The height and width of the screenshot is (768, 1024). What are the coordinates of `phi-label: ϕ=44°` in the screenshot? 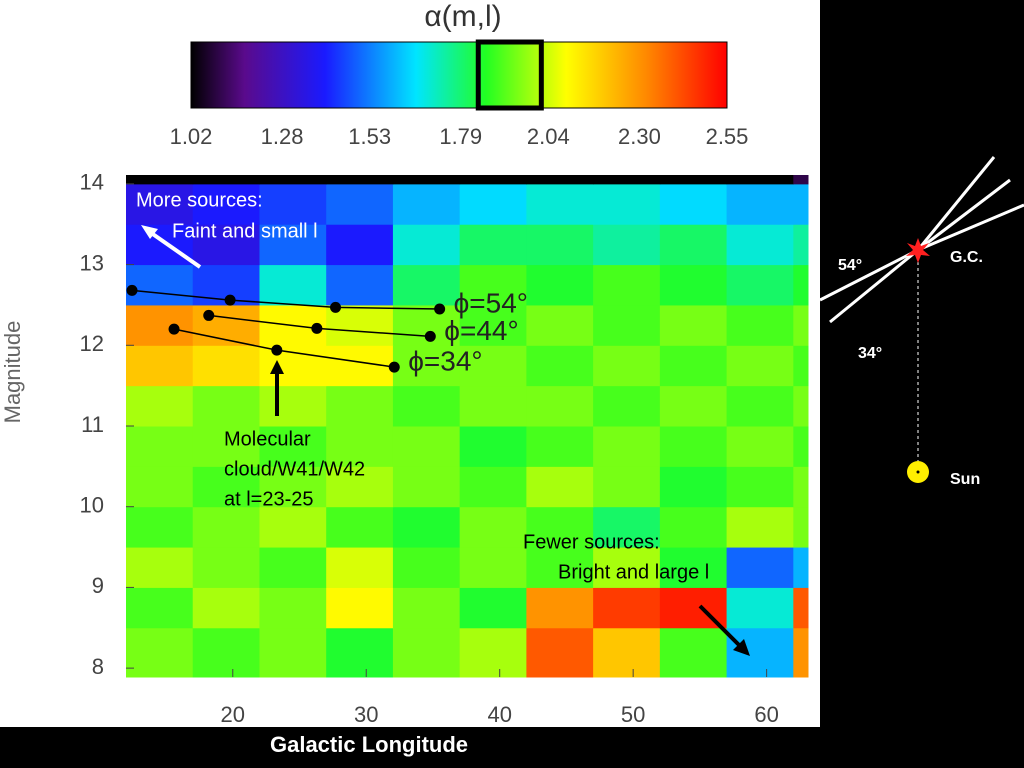 It's located at (481, 330).